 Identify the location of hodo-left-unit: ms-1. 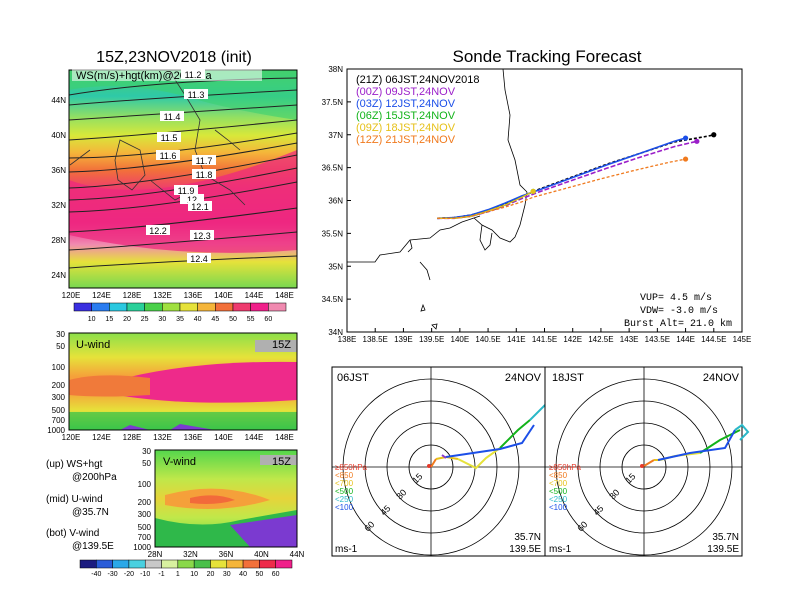
(346, 549).